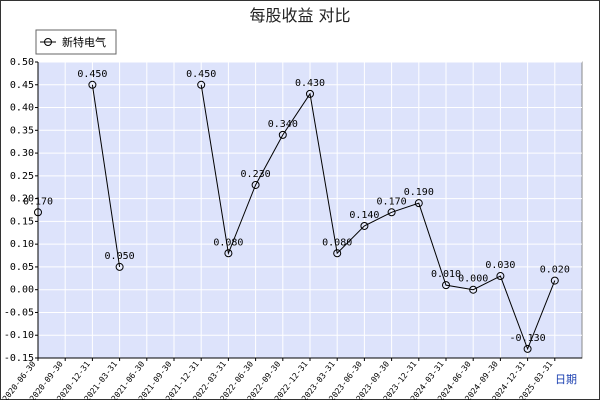  I want to click on legend-box, so click(76, 42).